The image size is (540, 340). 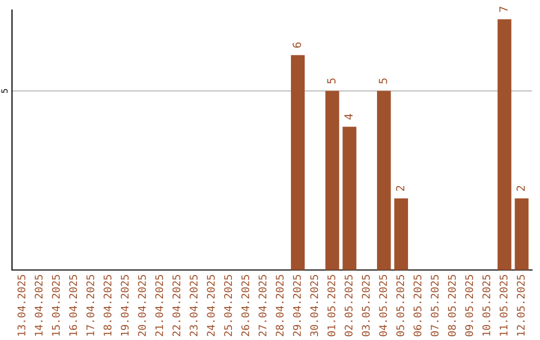 What do you see at coordinates (280, 305) in the screenshot?
I see `x-tick-label: 28.04.2025` at bounding box center [280, 305].